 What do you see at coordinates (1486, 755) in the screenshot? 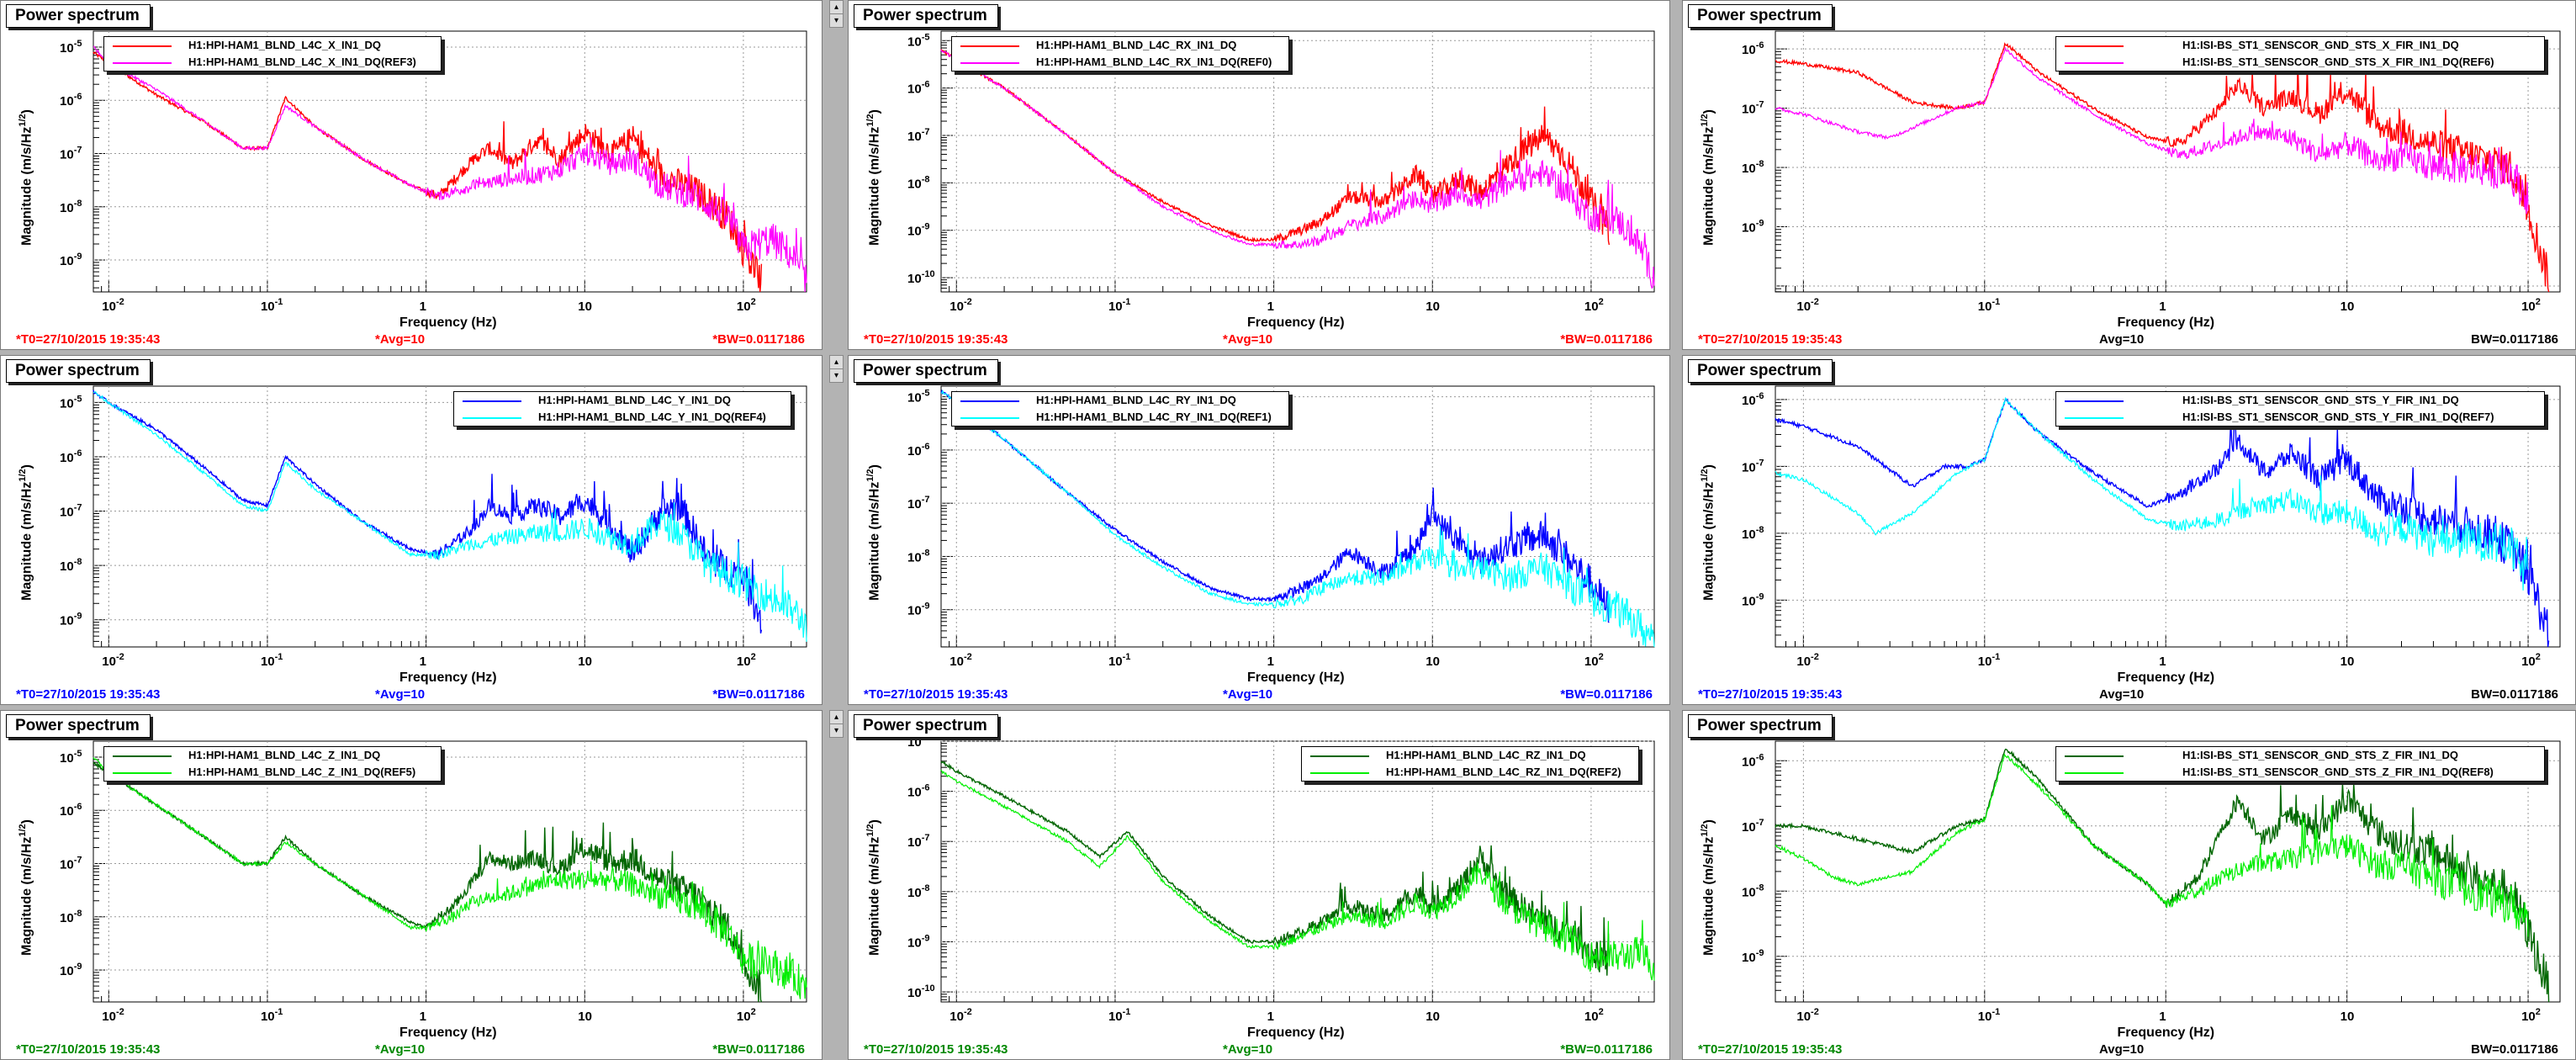
I see `legend-label: H1:HPI-HAM1_BLND_L4C_RZ_IN1_DQ` at bounding box center [1486, 755].